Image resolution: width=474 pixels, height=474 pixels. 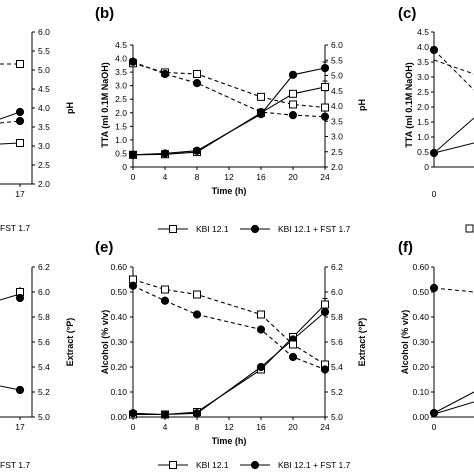 What do you see at coordinates (420, 317) in the screenshot?
I see `y-tick-label: 0.40` at bounding box center [420, 317].